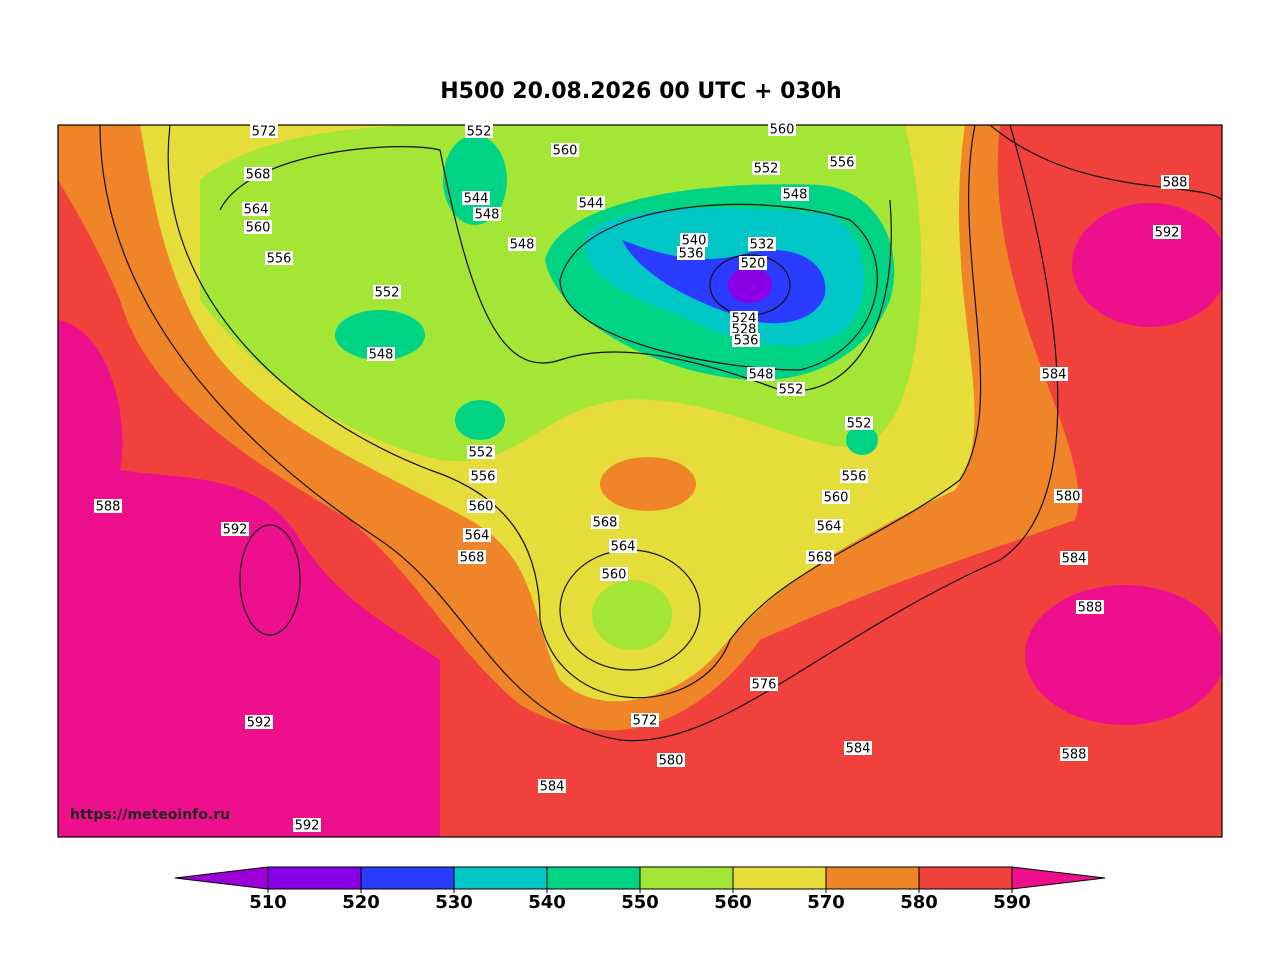 This screenshot has width=1281, height=967. I want to click on contour-label: 584, so click(1054, 375).